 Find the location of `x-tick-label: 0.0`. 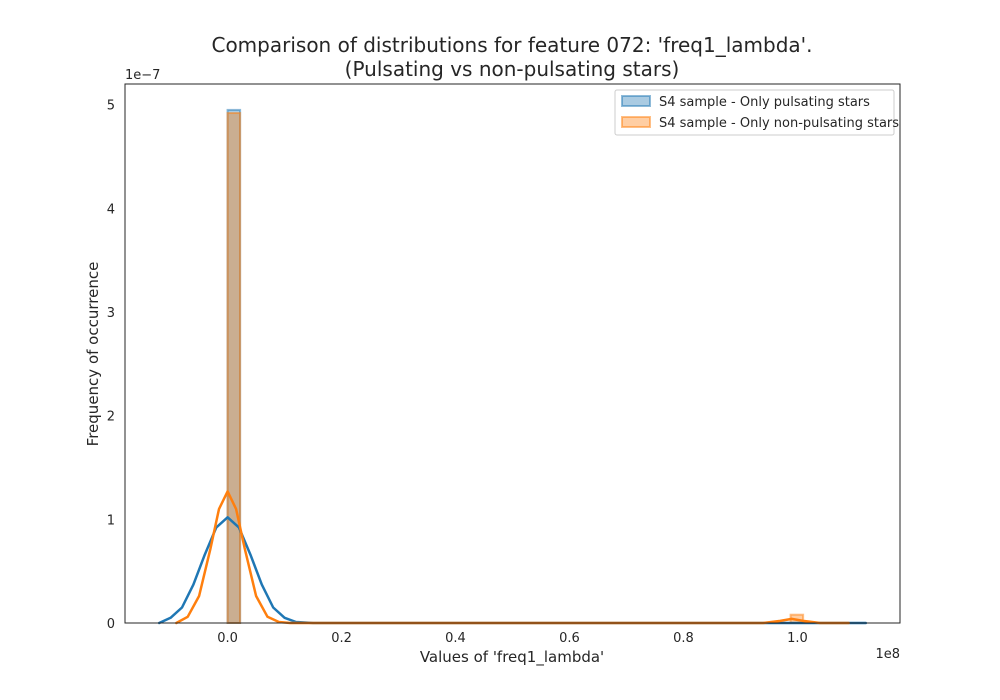

x-tick-label: 0.0 is located at coordinates (227, 638).